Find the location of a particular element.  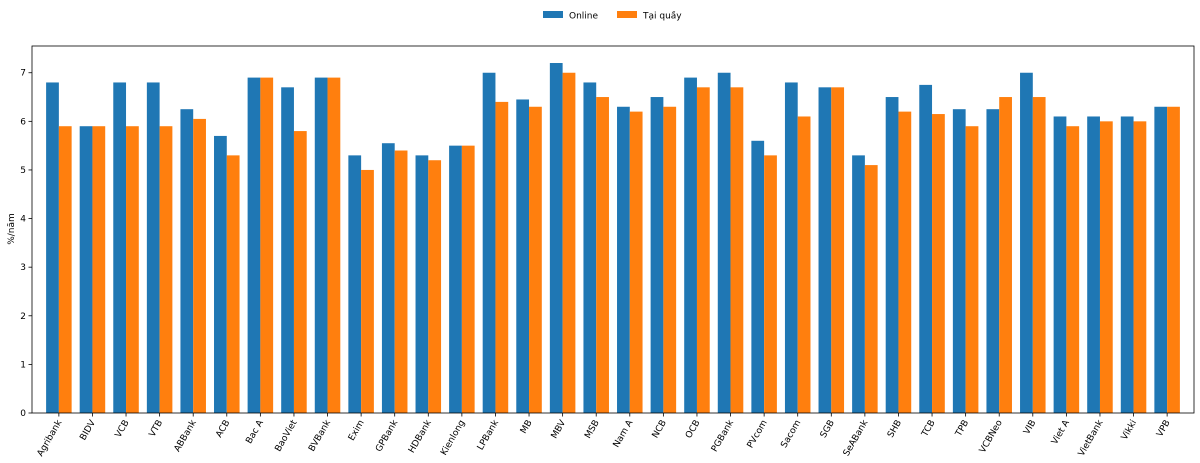

x-tick-label: PGBank is located at coordinates (723, 436).